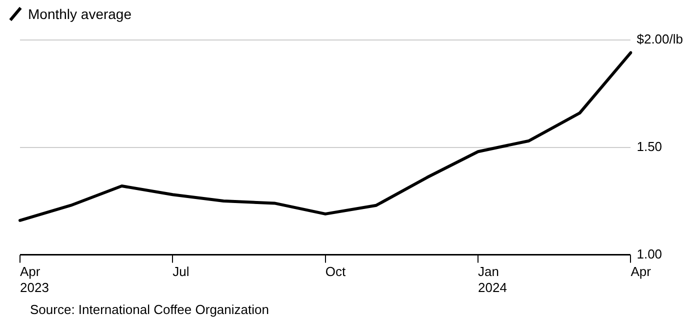 The height and width of the screenshot is (324, 699). What do you see at coordinates (660, 38) in the screenshot?
I see `y-tick-label: $2.00/lb` at bounding box center [660, 38].